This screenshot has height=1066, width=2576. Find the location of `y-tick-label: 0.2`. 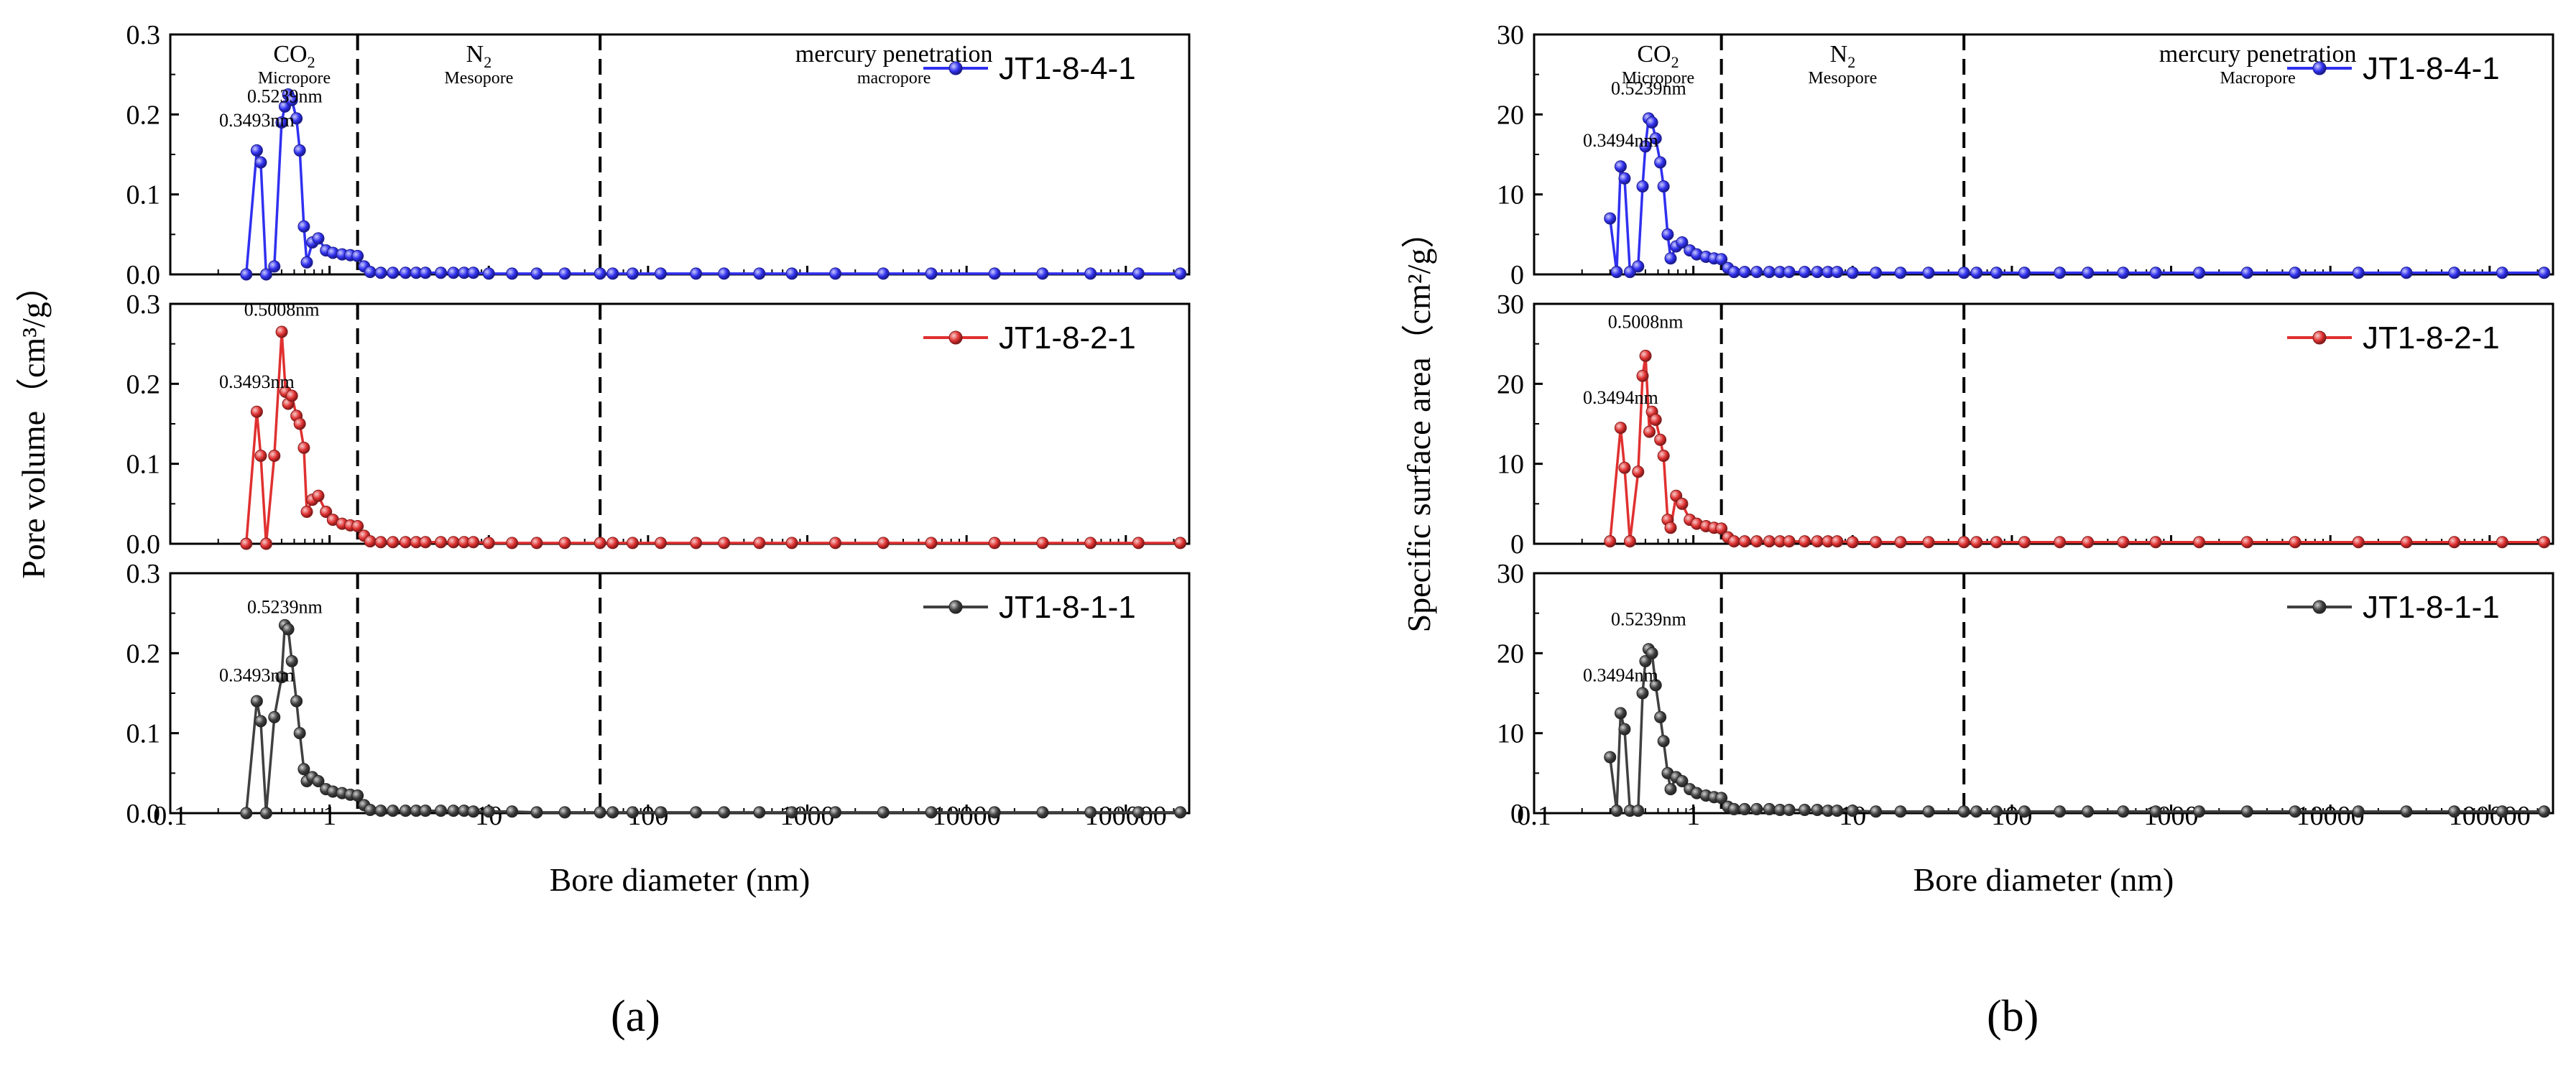

y-tick-label: 0.2 is located at coordinates (143, 384).